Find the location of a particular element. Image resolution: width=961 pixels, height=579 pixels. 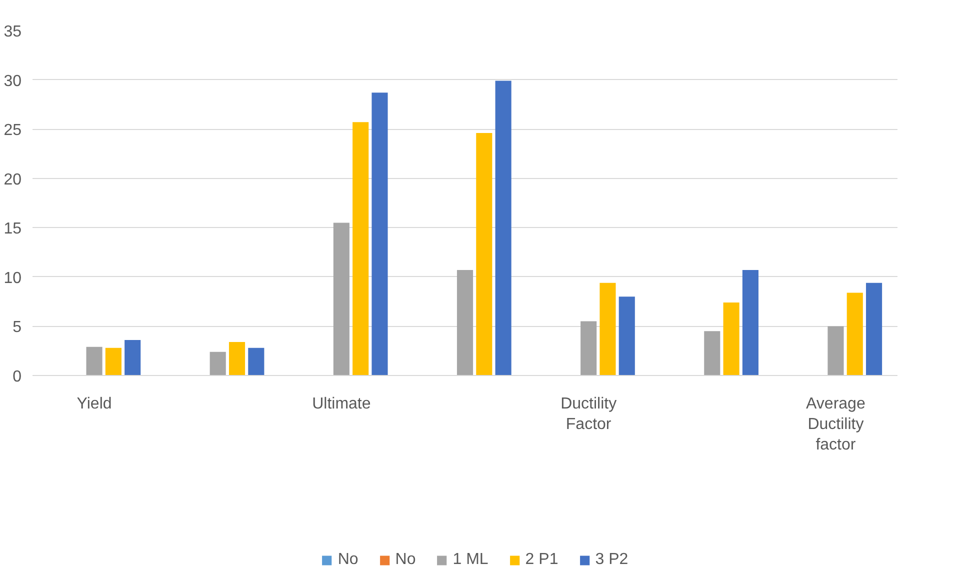

x-tick-label: Ductility Factor is located at coordinates (588, 414).